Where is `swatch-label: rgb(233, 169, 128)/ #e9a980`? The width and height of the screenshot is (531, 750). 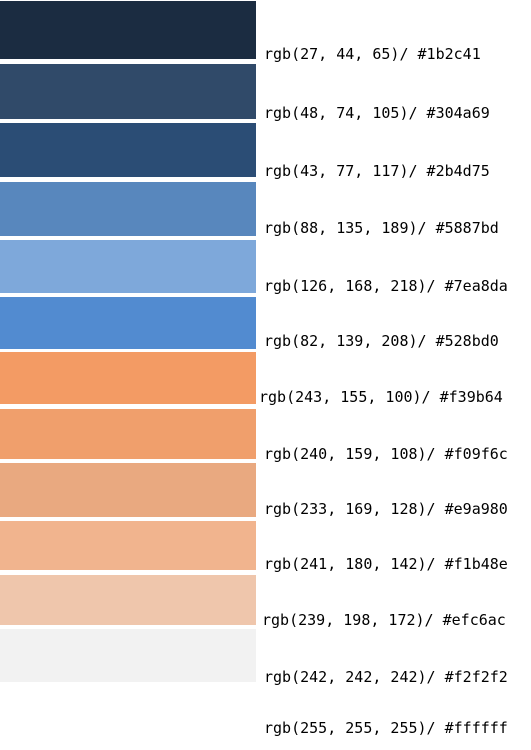 swatch-label: rgb(233, 169, 128)/ #e9a980 is located at coordinates (386, 509).